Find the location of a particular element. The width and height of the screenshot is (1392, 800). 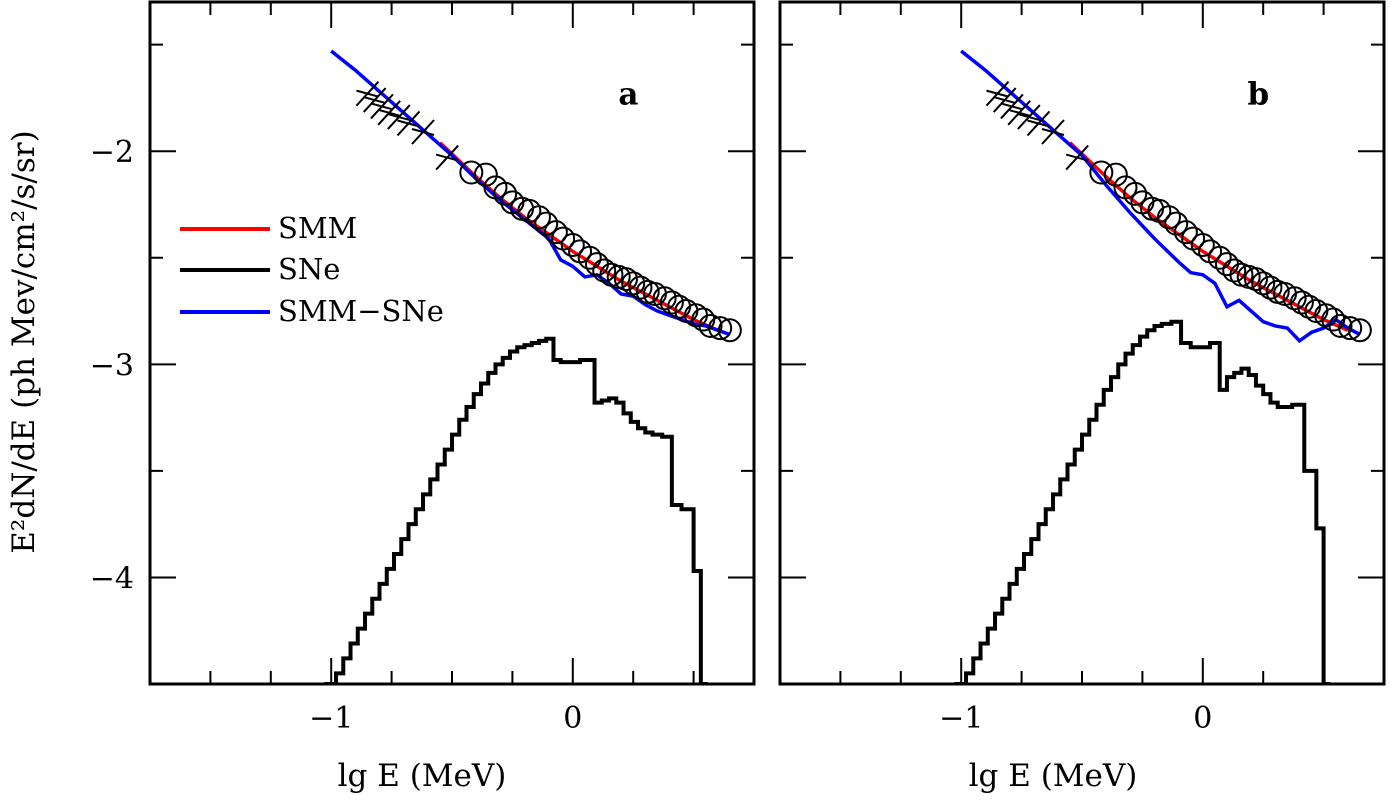

smm-line is located at coordinates (1208, 236).